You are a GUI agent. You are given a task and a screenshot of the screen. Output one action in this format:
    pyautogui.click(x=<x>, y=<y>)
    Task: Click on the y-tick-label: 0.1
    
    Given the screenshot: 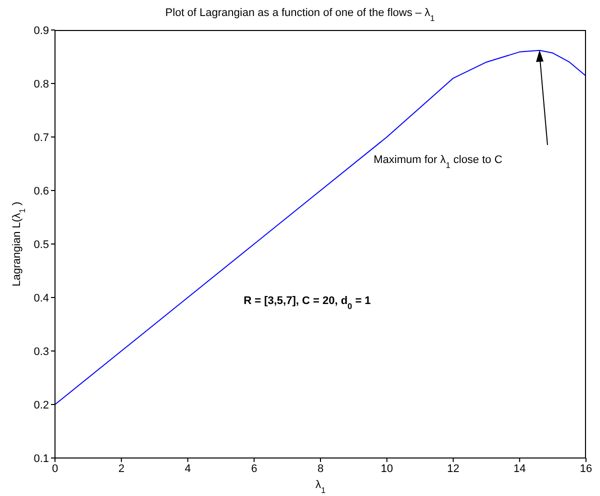 What is the action you would take?
    pyautogui.click(x=41, y=458)
    